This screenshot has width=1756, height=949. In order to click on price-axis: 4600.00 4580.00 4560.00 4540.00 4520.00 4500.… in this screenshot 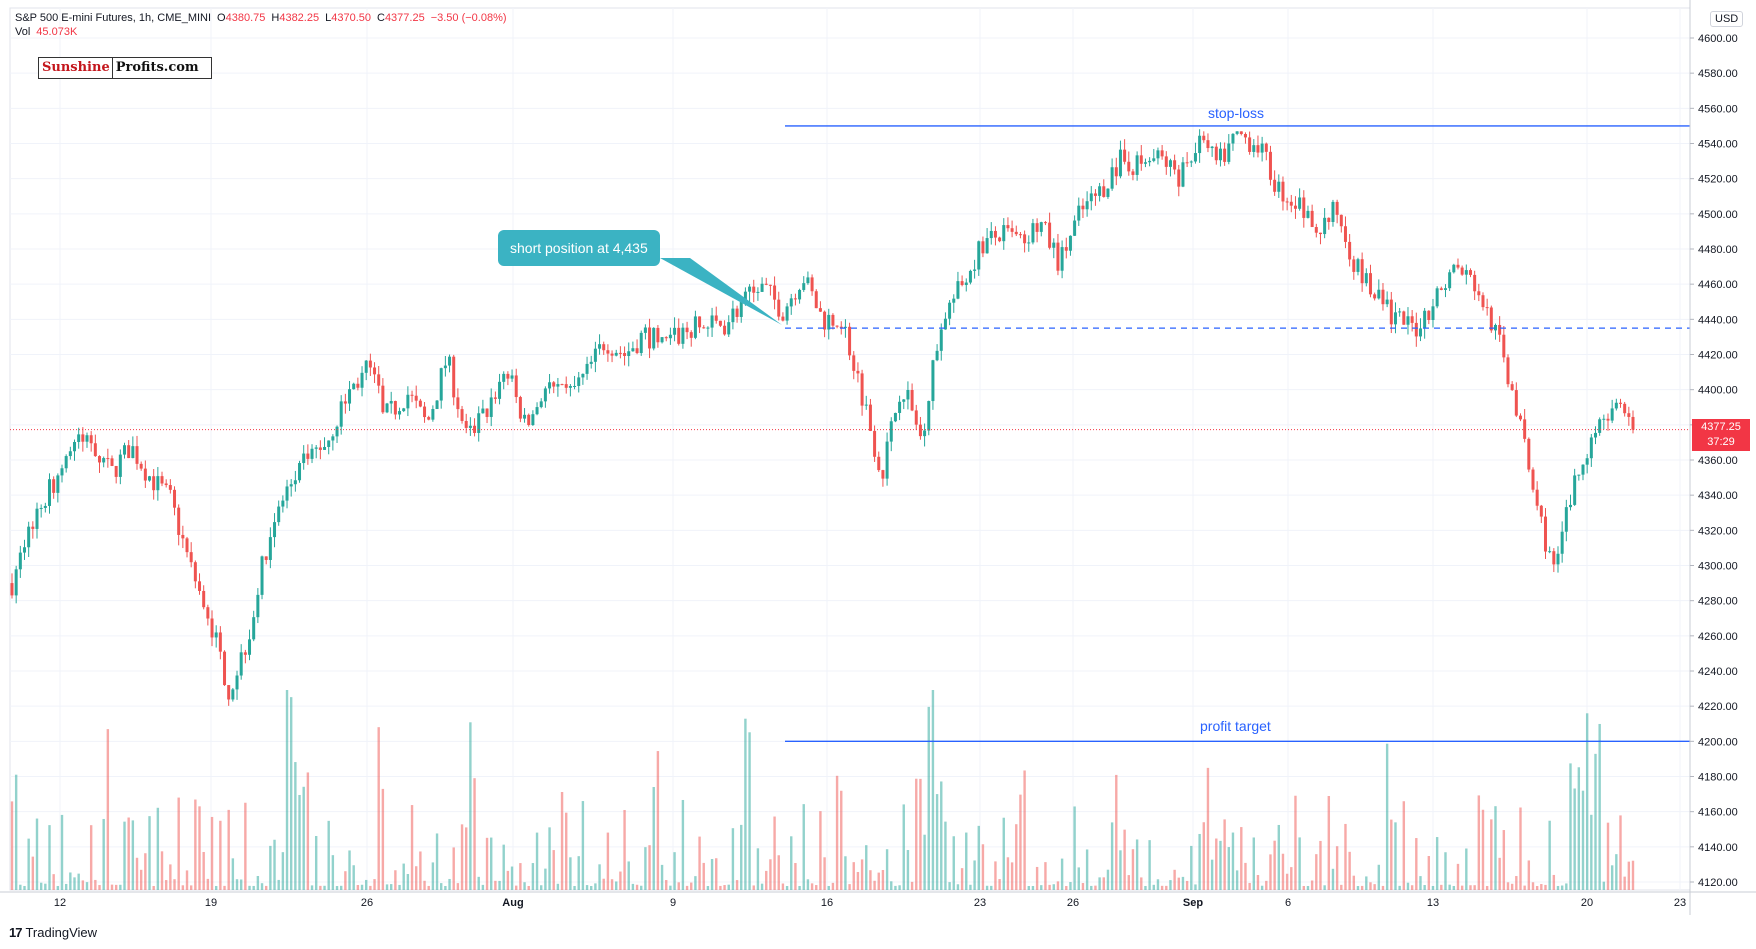, I will do `click(1713, 457)`.